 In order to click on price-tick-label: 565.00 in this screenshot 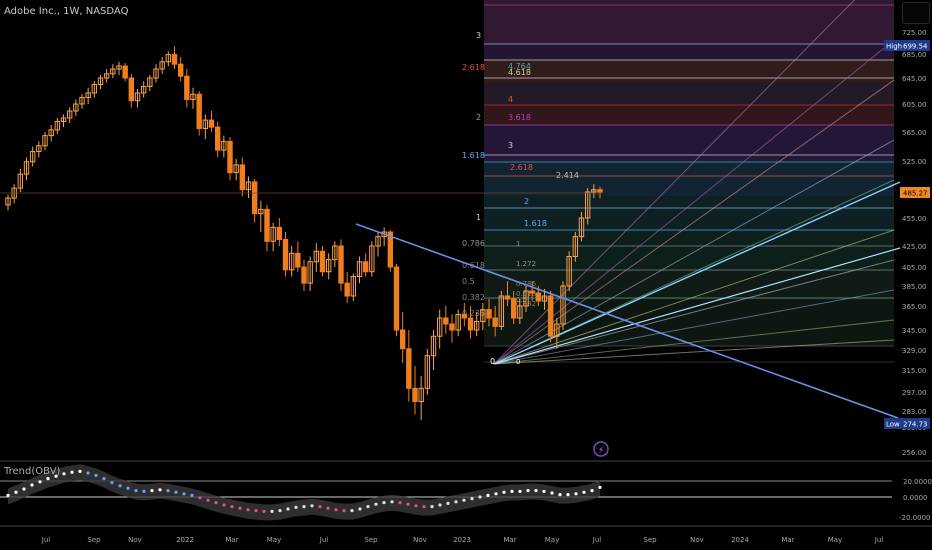, I will do `click(914, 133)`.